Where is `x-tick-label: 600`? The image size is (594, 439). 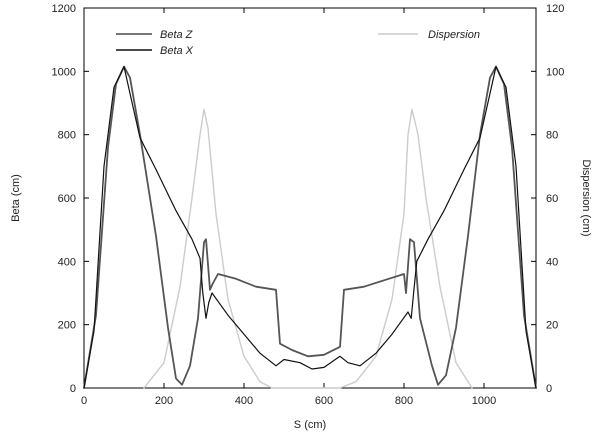 x-tick-label: 600 is located at coordinates (324, 401).